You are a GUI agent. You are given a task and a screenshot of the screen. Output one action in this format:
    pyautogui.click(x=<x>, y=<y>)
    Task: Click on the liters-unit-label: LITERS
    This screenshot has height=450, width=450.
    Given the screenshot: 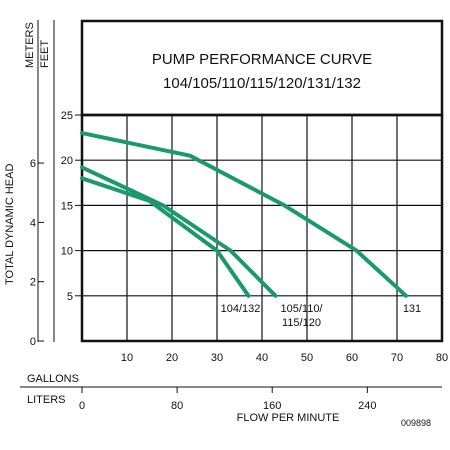 What is the action you would take?
    pyautogui.click(x=46, y=400)
    